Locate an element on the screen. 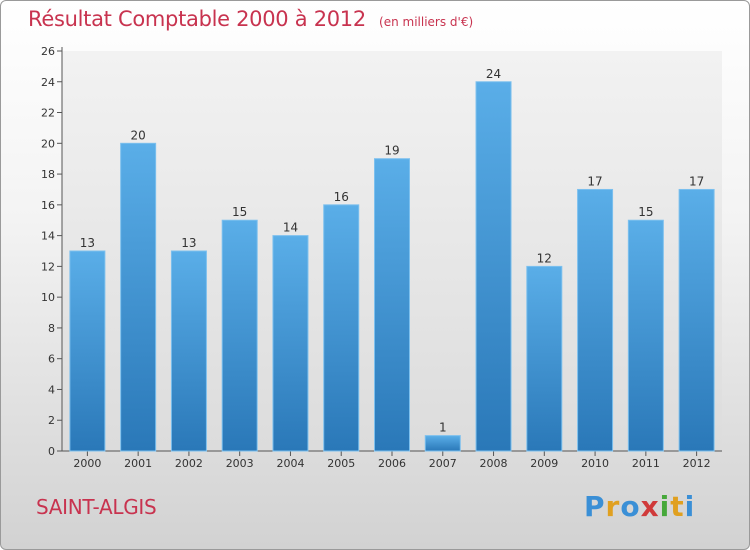 The width and height of the screenshot is (750, 550). bar-2000 is located at coordinates (87, 351).